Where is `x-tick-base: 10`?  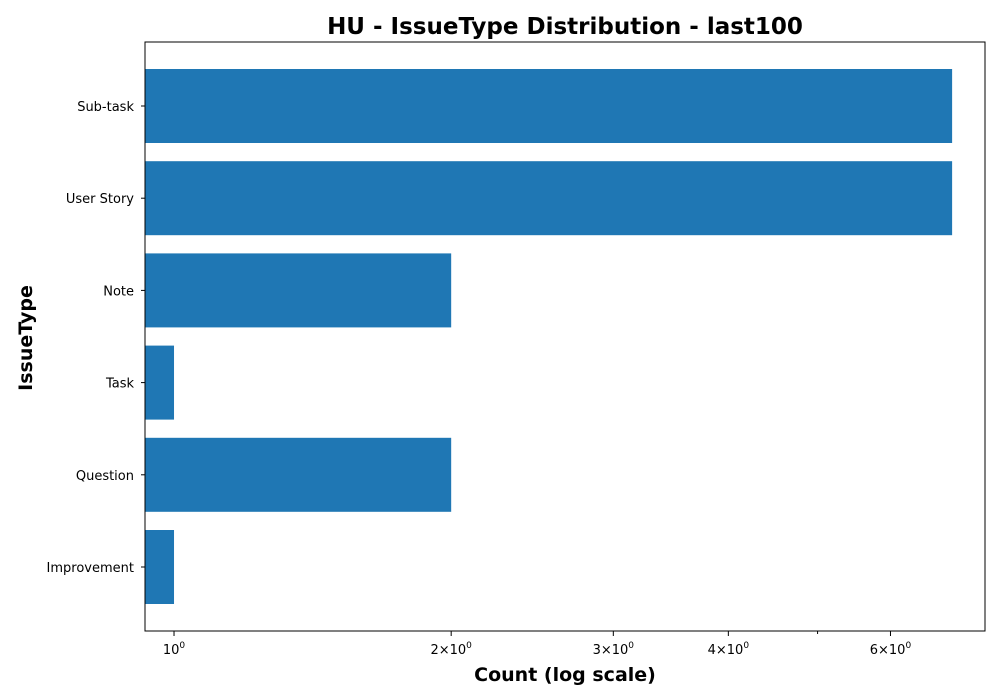 x-tick-base: 10 is located at coordinates (171, 650).